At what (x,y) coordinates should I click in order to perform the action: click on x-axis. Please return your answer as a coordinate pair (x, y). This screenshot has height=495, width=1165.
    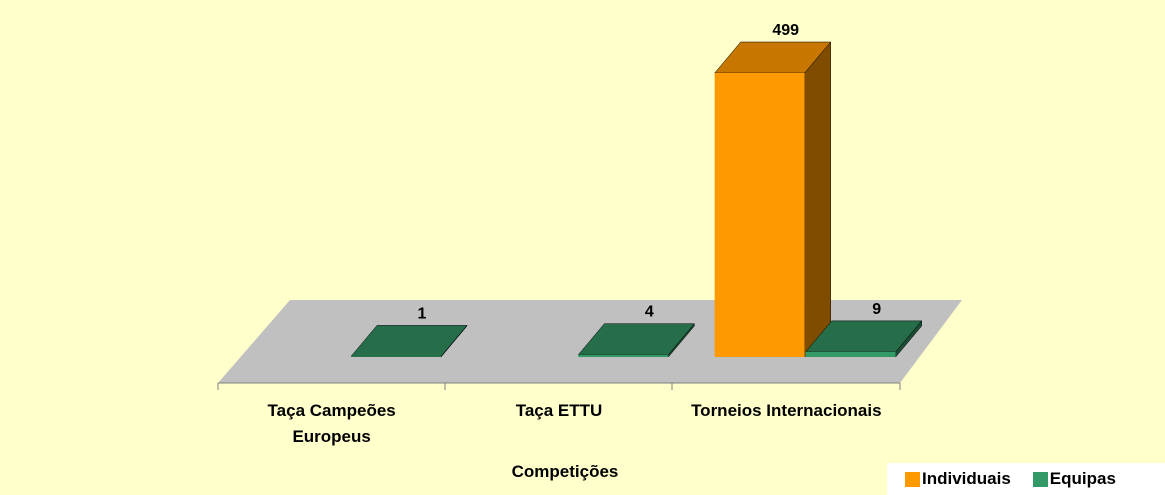
    Looking at the image, I should click on (559, 386).